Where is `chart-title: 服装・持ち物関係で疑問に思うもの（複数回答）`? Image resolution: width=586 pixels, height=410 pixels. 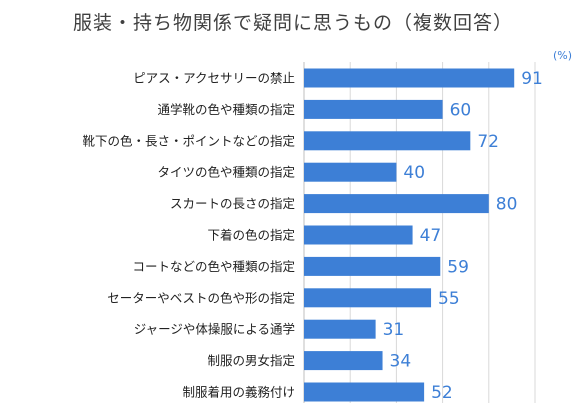
chart-title: 服装・持ち物関係で疑問に思うもの（複数回答） is located at coordinates (292, 23).